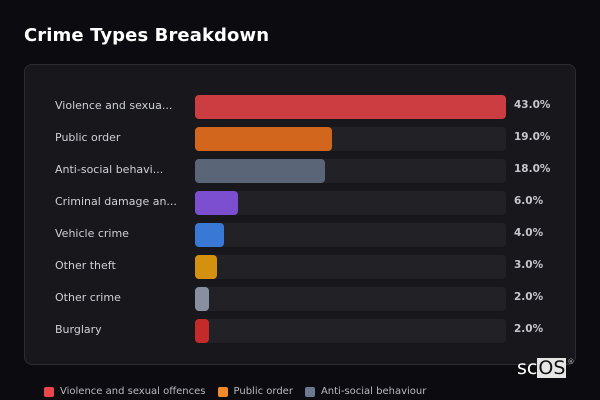  I want to click on scos-watermark: sc OS ®, so click(545, 368).